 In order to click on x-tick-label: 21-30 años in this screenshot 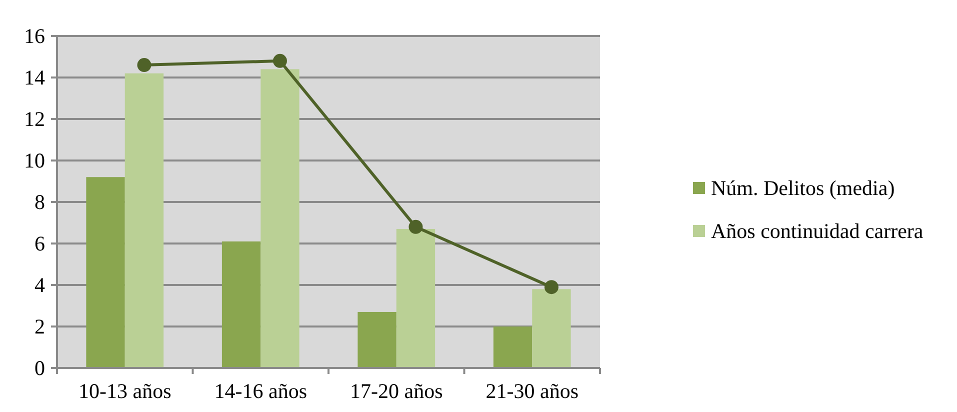, I will do `click(532, 391)`.